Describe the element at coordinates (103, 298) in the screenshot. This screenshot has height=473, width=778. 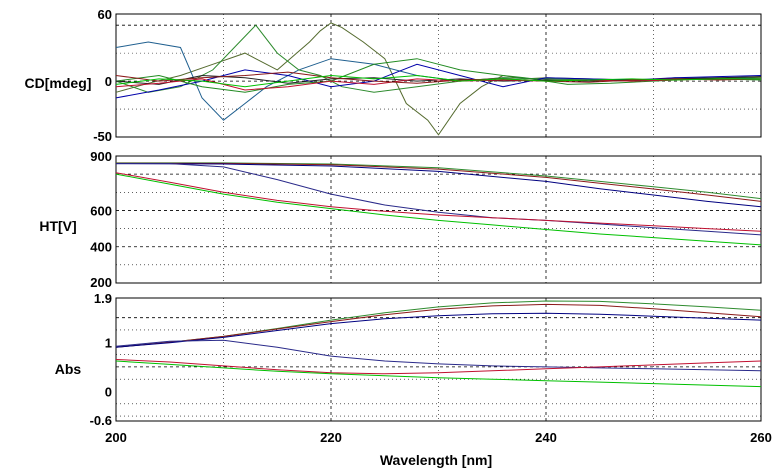
I see `abs-y-tick-label: 1.9` at that location.